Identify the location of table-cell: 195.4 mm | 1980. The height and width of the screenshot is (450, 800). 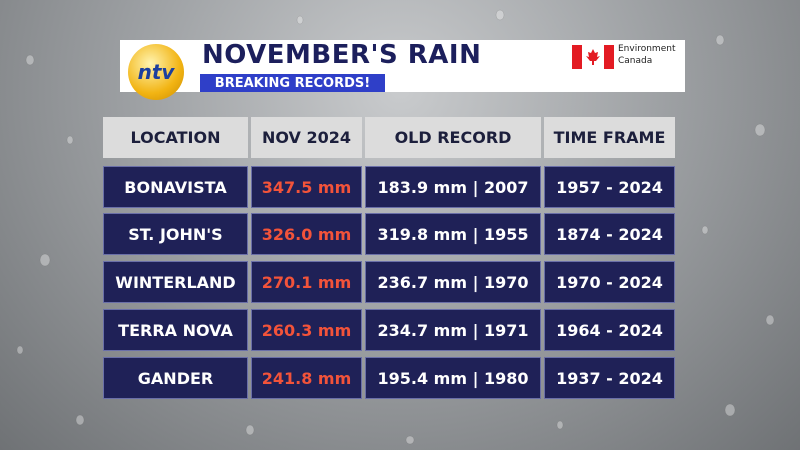
(453, 378).